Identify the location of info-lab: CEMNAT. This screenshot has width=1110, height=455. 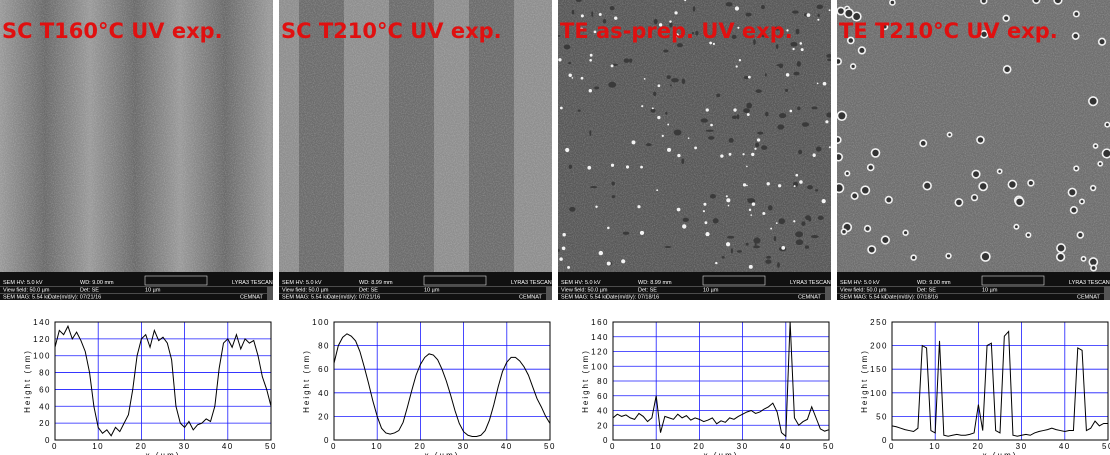
(251, 298).